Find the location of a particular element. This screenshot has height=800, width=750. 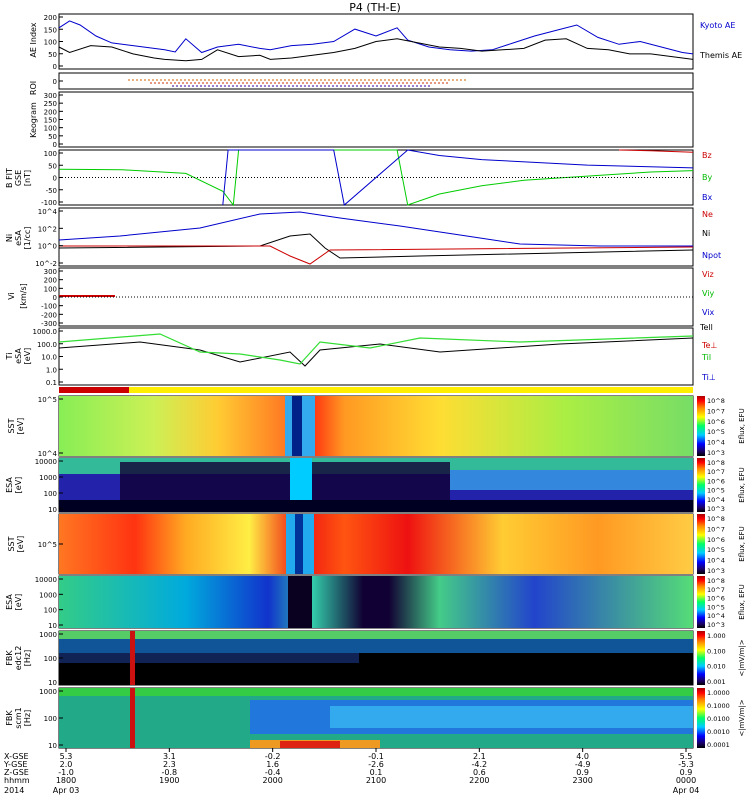

ytick-label-ti: 1.0 is located at coordinates (51, 370).